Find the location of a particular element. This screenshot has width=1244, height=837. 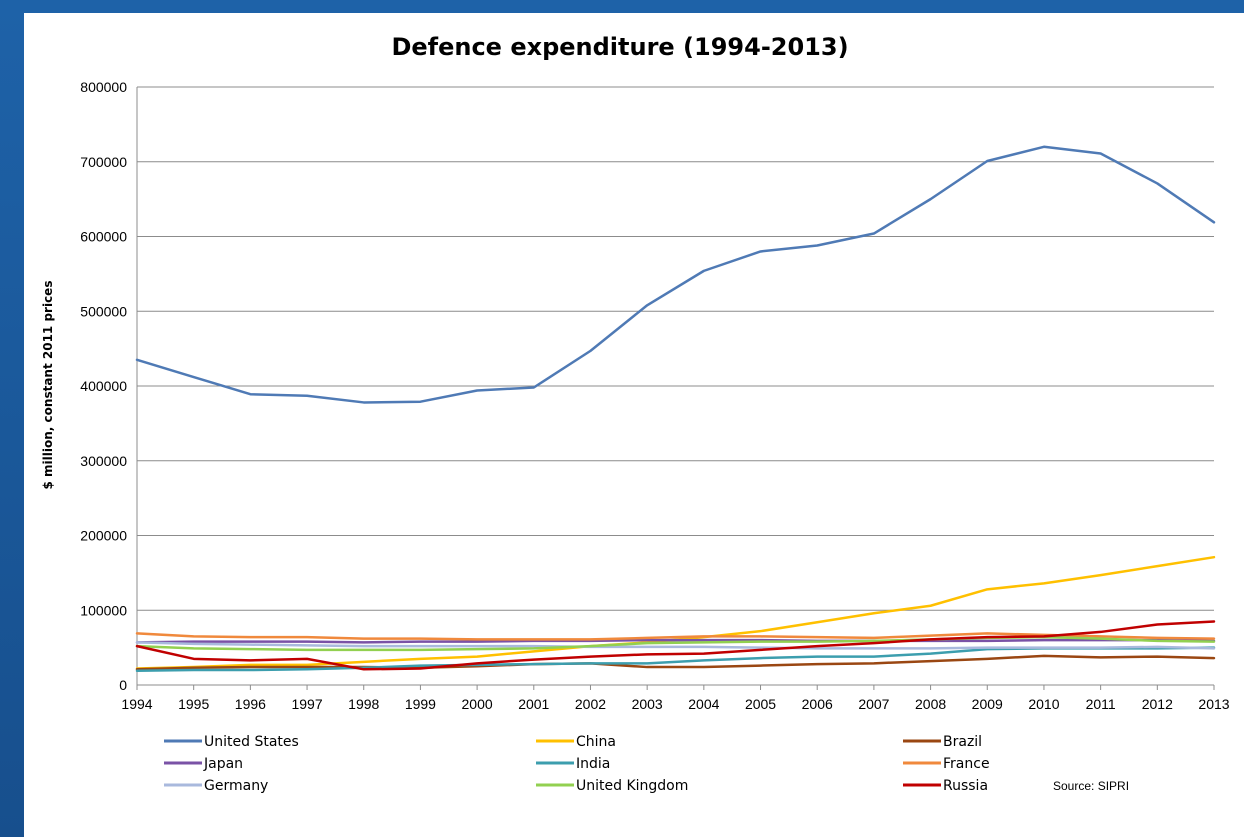

y-tick-label: 700000 is located at coordinates (103, 162).